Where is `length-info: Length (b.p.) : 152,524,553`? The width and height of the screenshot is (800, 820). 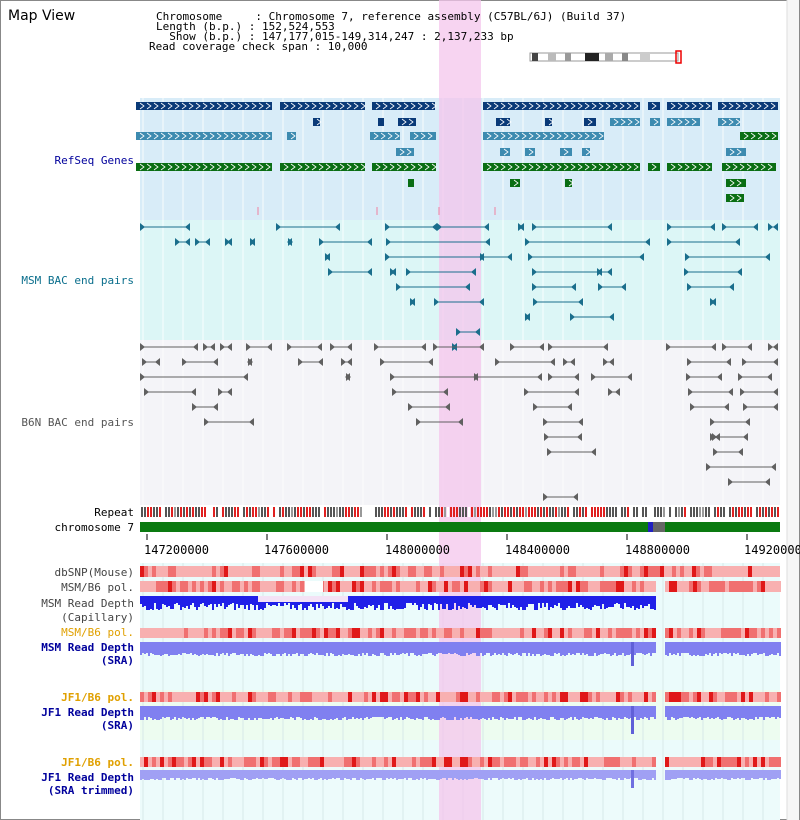 length-info: Length (b.p.) : 152,524,553 is located at coordinates (245, 26).